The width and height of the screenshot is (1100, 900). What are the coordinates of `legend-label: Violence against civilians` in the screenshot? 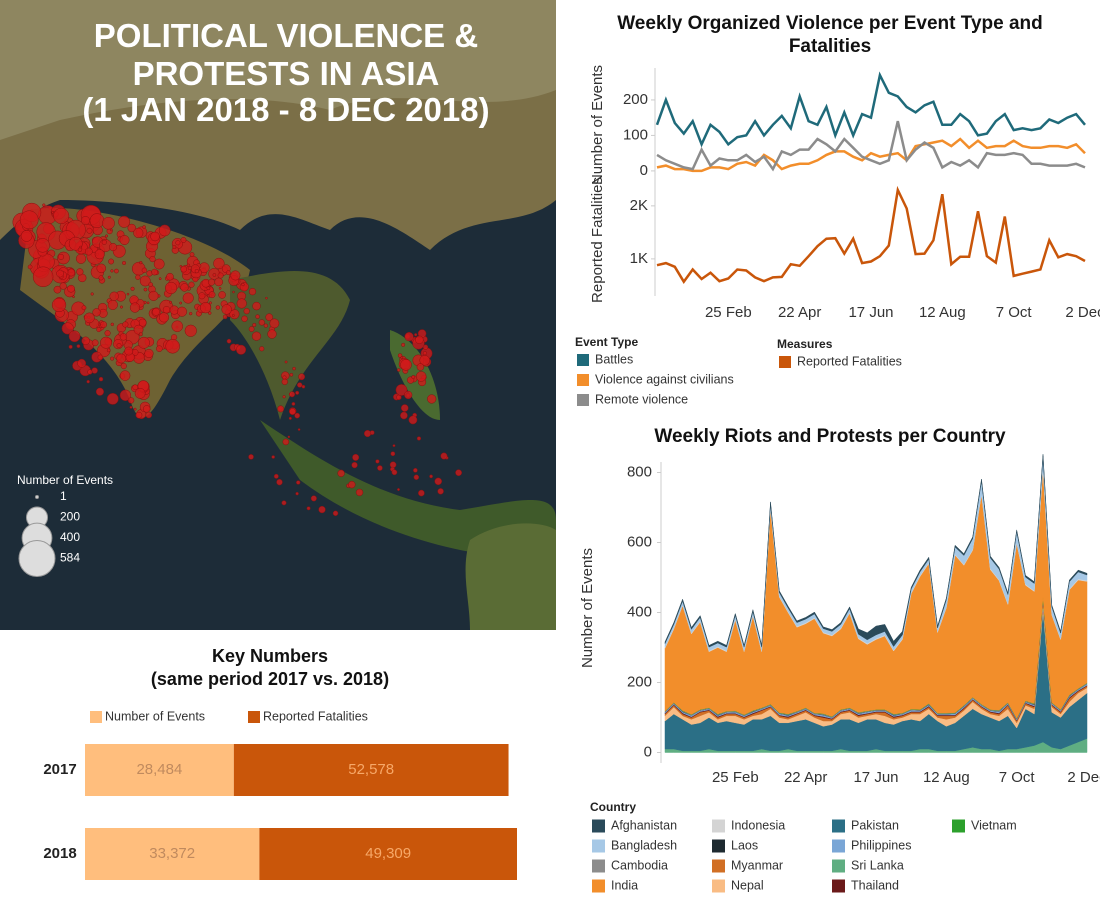 It's located at (664, 379).